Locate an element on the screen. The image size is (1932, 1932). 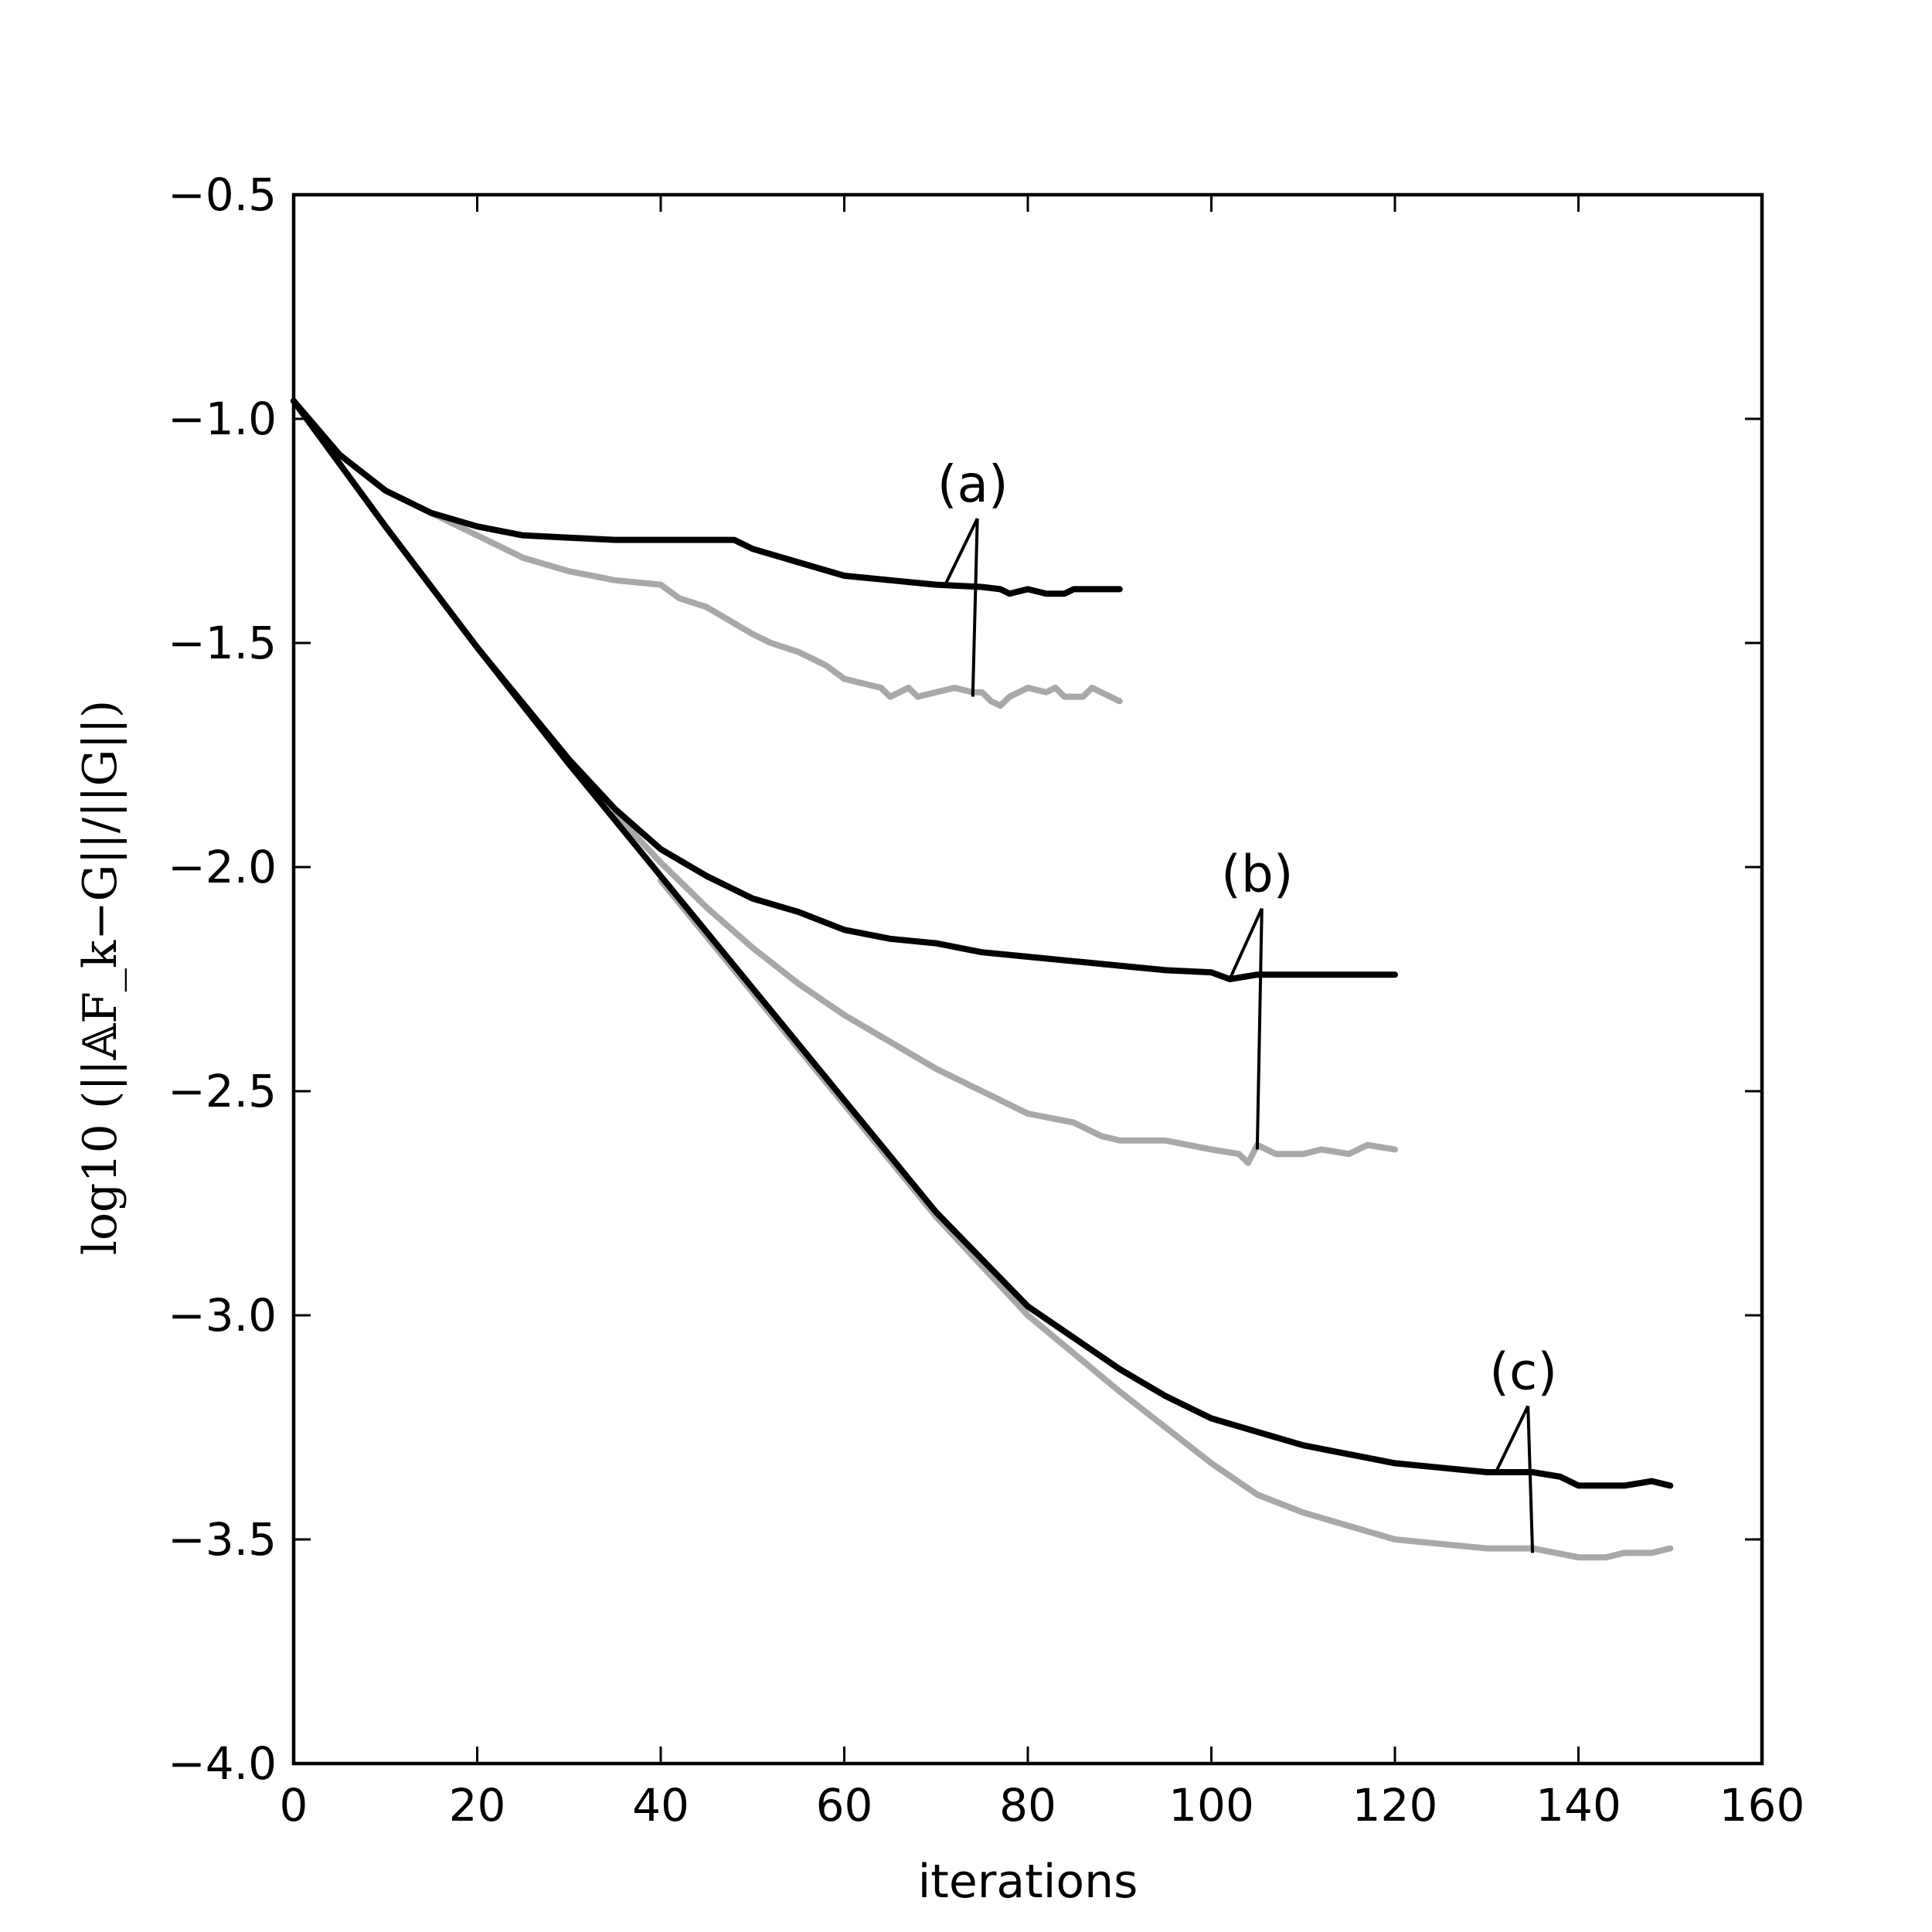
y-tick-label: −0.5 is located at coordinates (223, 194).